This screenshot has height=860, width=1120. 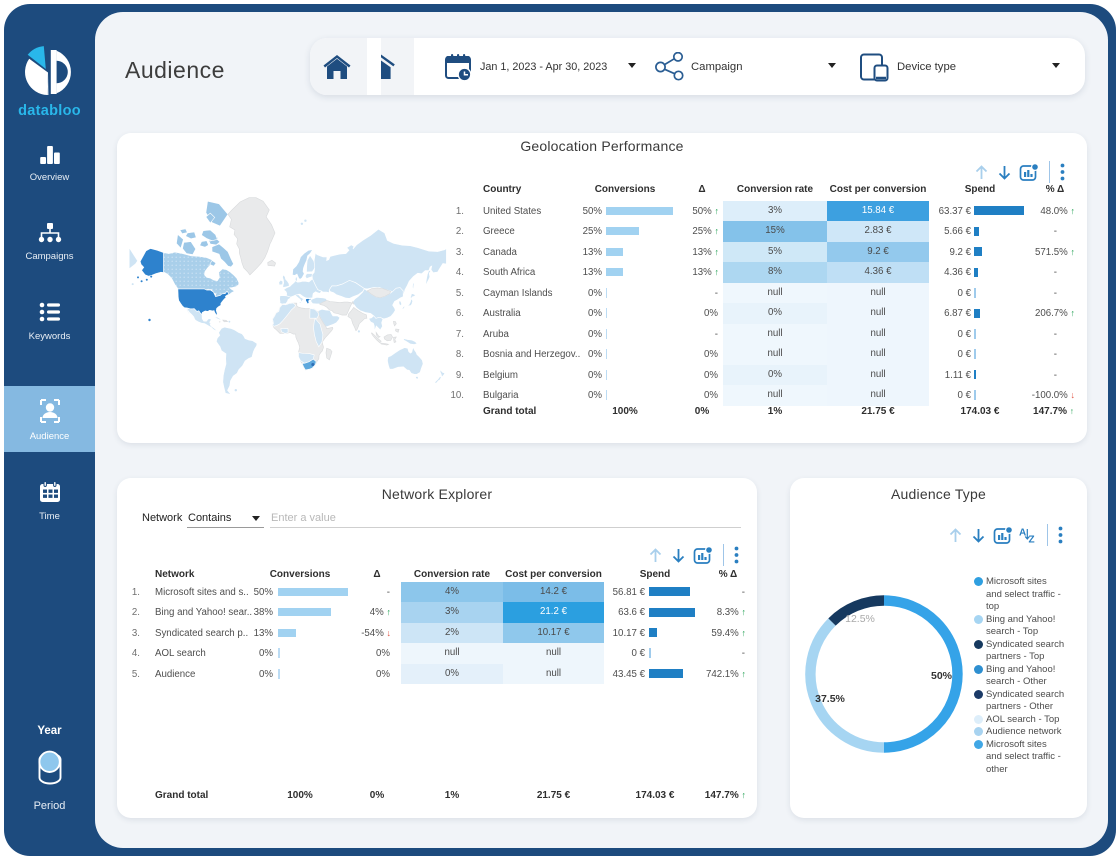 I want to click on svg-text: Z, so click(x=1032, y=540).